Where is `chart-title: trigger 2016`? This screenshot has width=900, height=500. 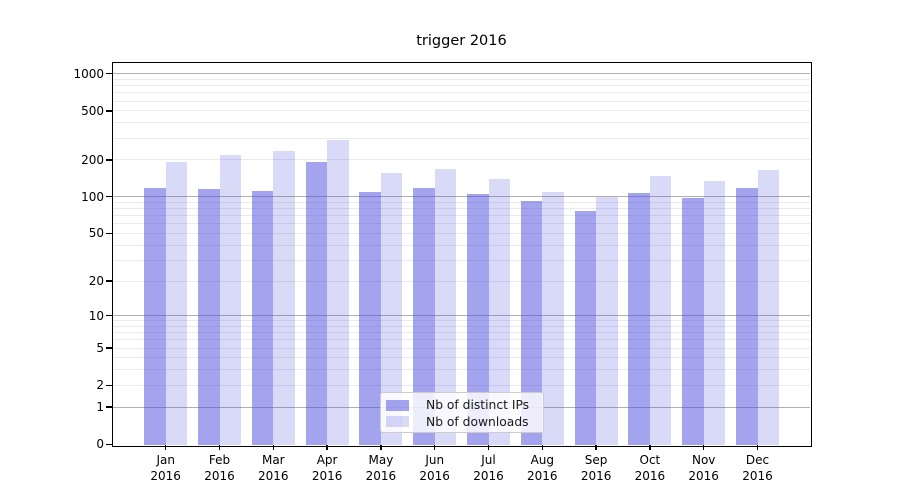
chart-title: trigger 2016 is located at coordinates (461, 41).